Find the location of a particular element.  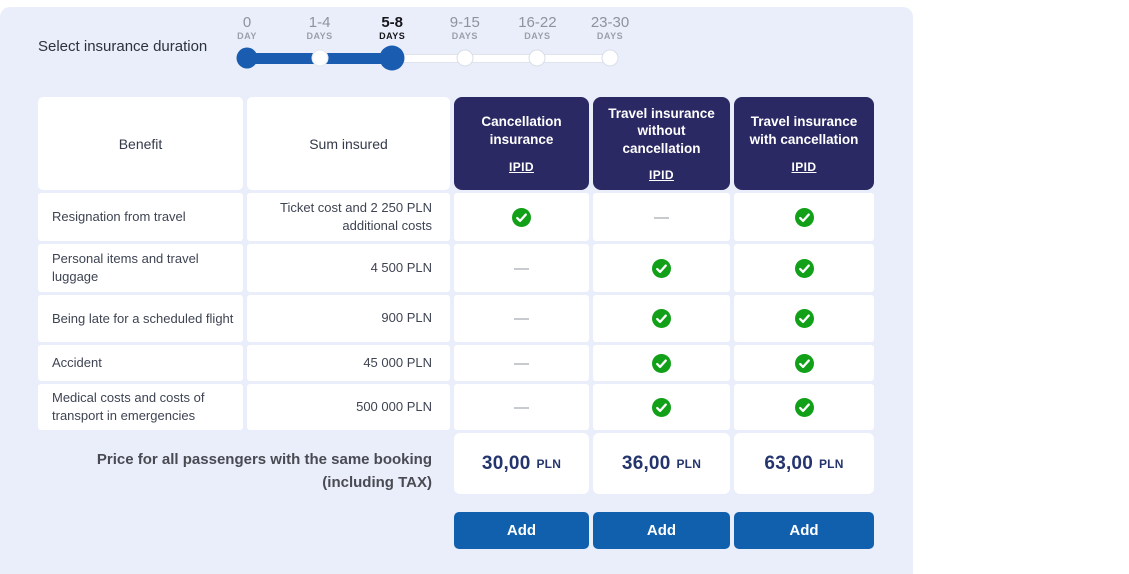

benefit-cell: Personal items and travel luggage is located at coordinates (140, 268).